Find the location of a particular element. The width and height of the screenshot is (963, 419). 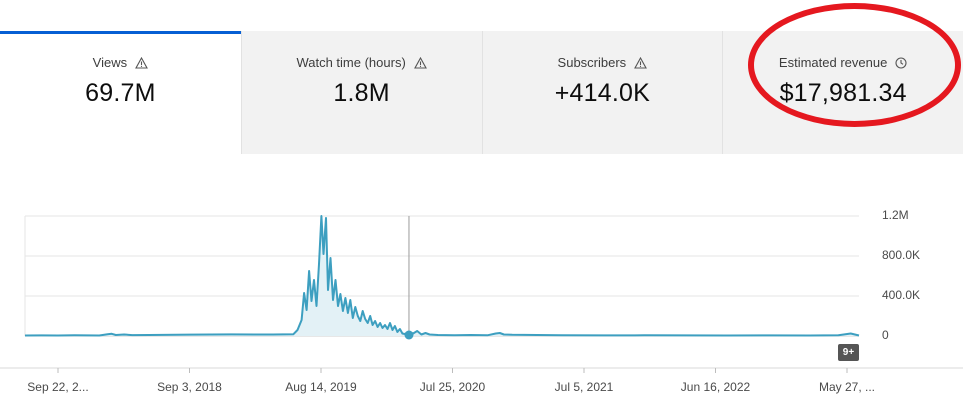

metric-value: 69.7M is located at coordinates (120, 93).